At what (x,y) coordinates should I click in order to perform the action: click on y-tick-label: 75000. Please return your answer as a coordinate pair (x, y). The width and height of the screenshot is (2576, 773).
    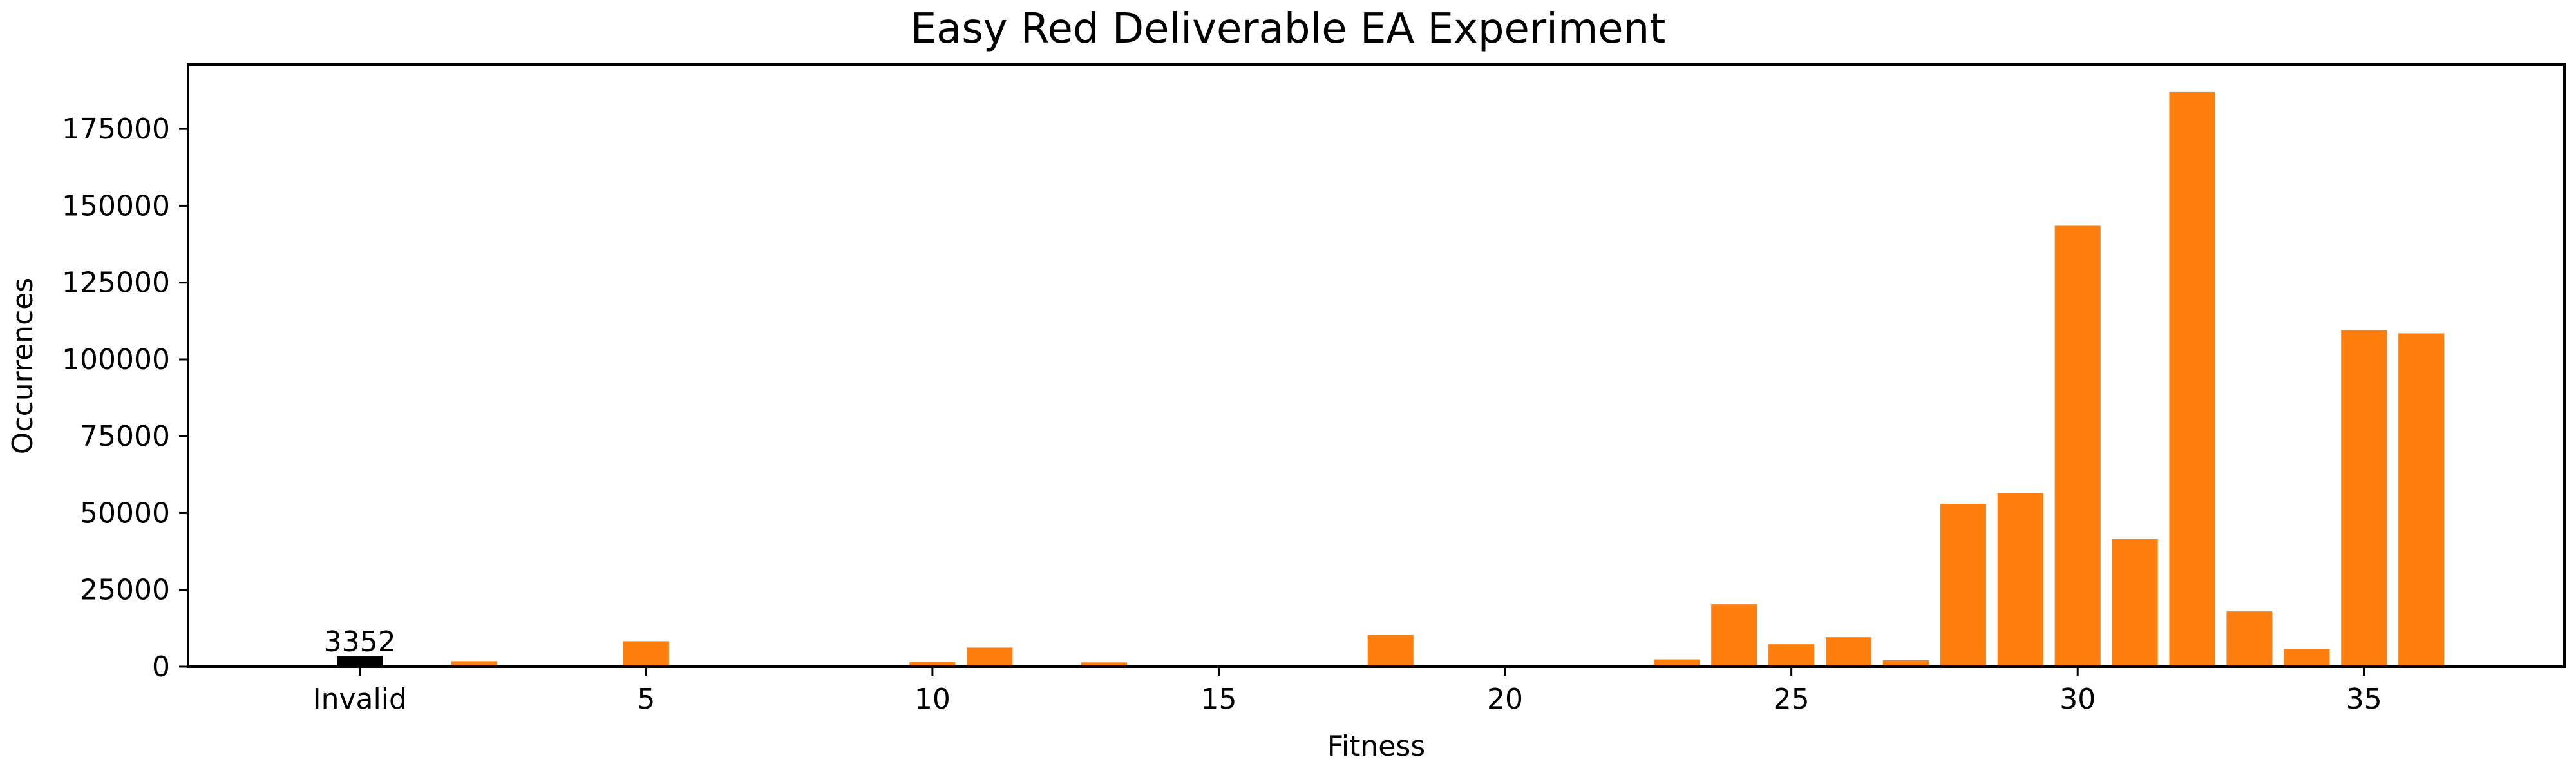
    Looking at the image, I should click on (125, 436).